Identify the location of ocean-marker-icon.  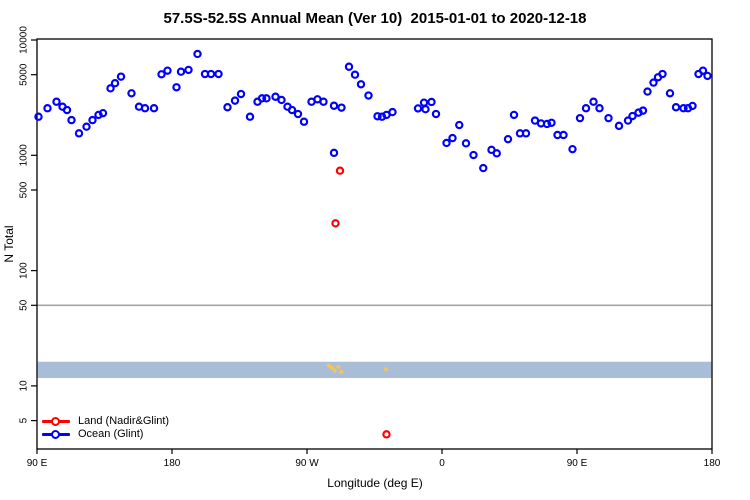
(56, 434).